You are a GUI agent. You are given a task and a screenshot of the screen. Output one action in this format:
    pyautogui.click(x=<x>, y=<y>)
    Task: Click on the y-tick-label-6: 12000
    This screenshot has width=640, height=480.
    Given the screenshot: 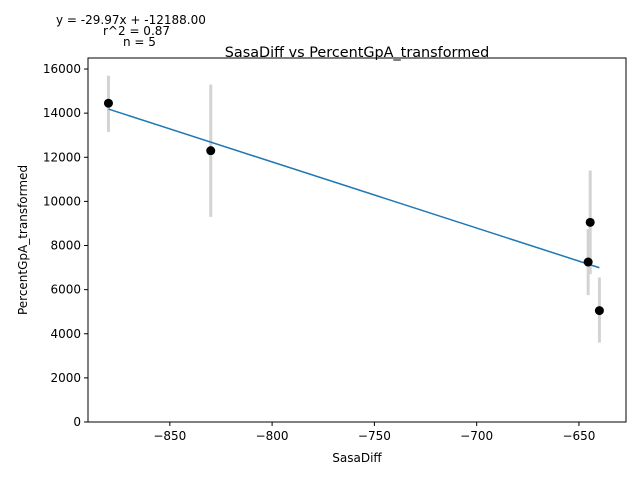 What is the action you would take?
    pyautogui.click(x=62, y=157)
    